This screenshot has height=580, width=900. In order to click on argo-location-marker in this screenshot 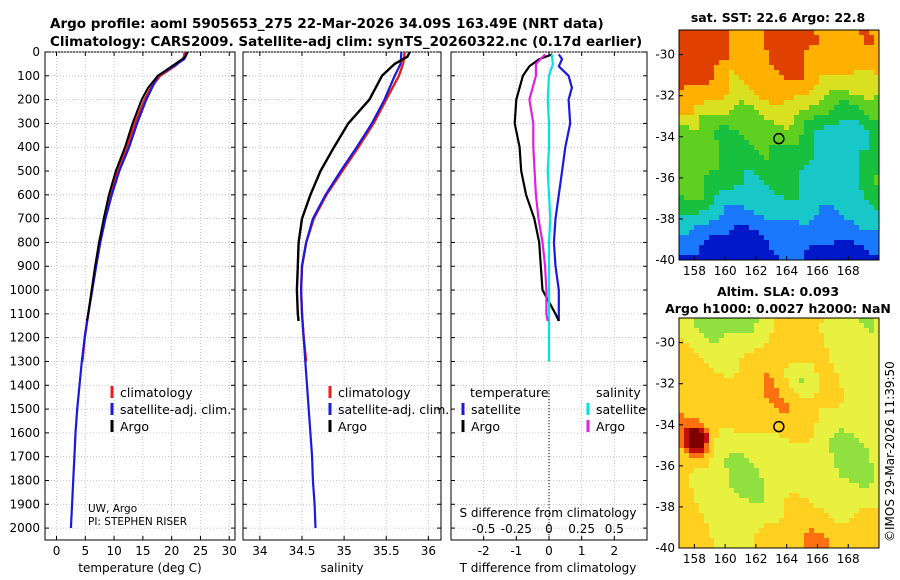, I will do `click(779, 426)`.